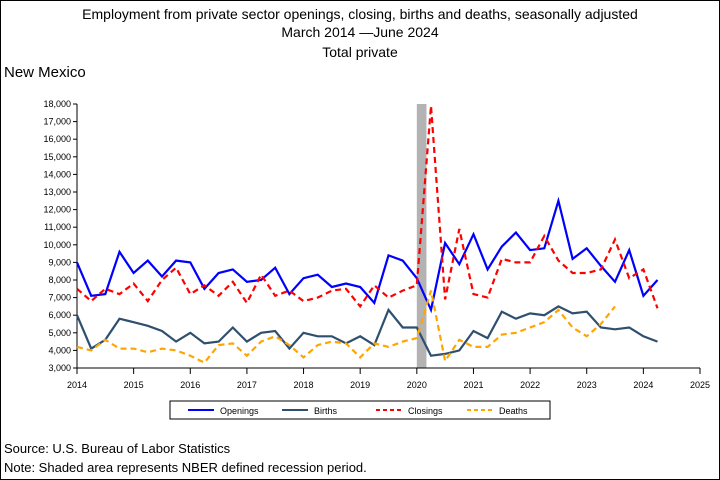  What do you see at coordinates (57, 104) in the screenshot?
I see `y-tick-label: 18,000` at bounding box center [57, 104].